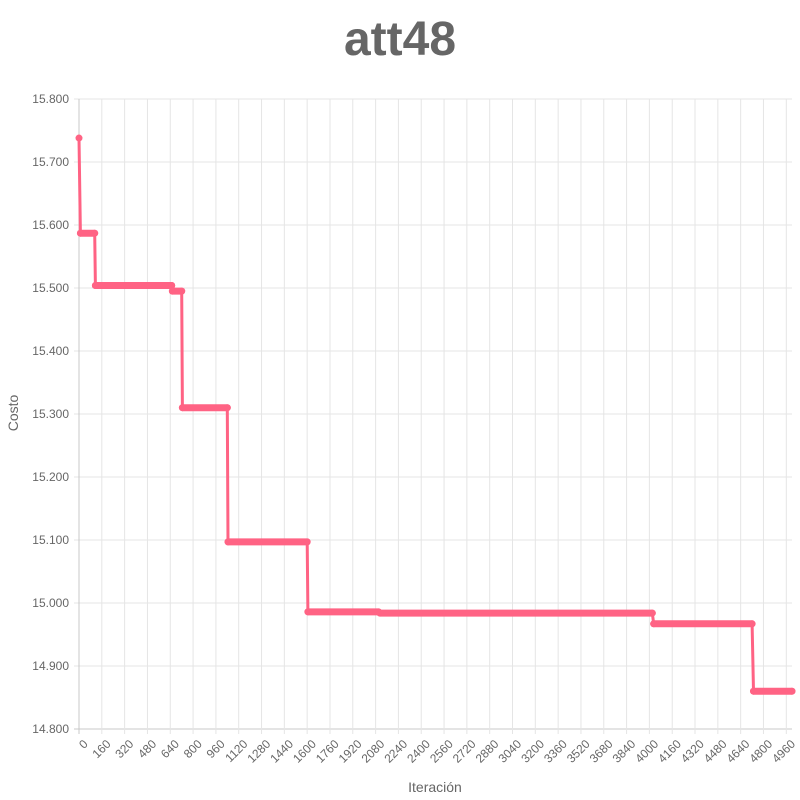  I want to click on x-tick-label: 4480, so click(715, 751).